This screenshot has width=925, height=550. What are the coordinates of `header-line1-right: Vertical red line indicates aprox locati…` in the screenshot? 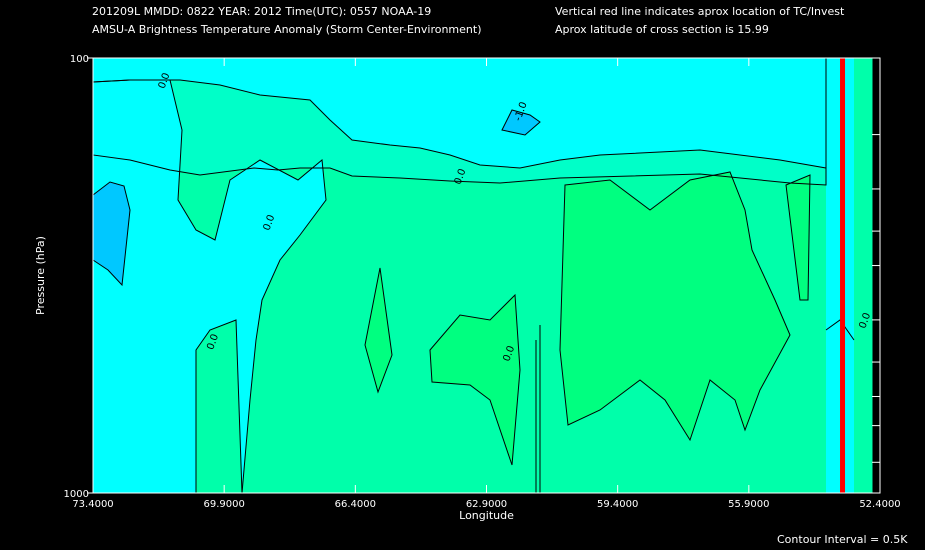 It's located at (700, 11).